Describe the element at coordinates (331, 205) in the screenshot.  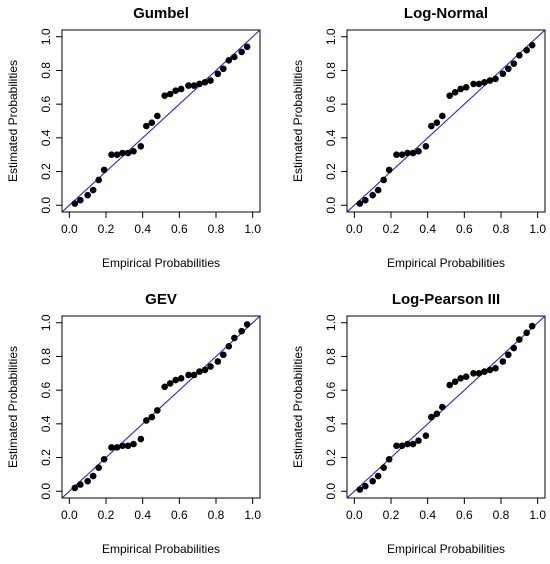
I see `y-tick-label: 0.0` at that location.